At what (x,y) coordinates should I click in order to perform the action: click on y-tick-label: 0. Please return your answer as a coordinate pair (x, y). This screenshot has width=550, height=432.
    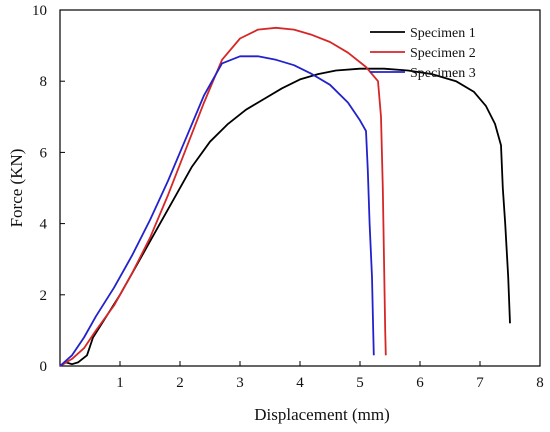
    Looking at the image, I should click on (44, 367).